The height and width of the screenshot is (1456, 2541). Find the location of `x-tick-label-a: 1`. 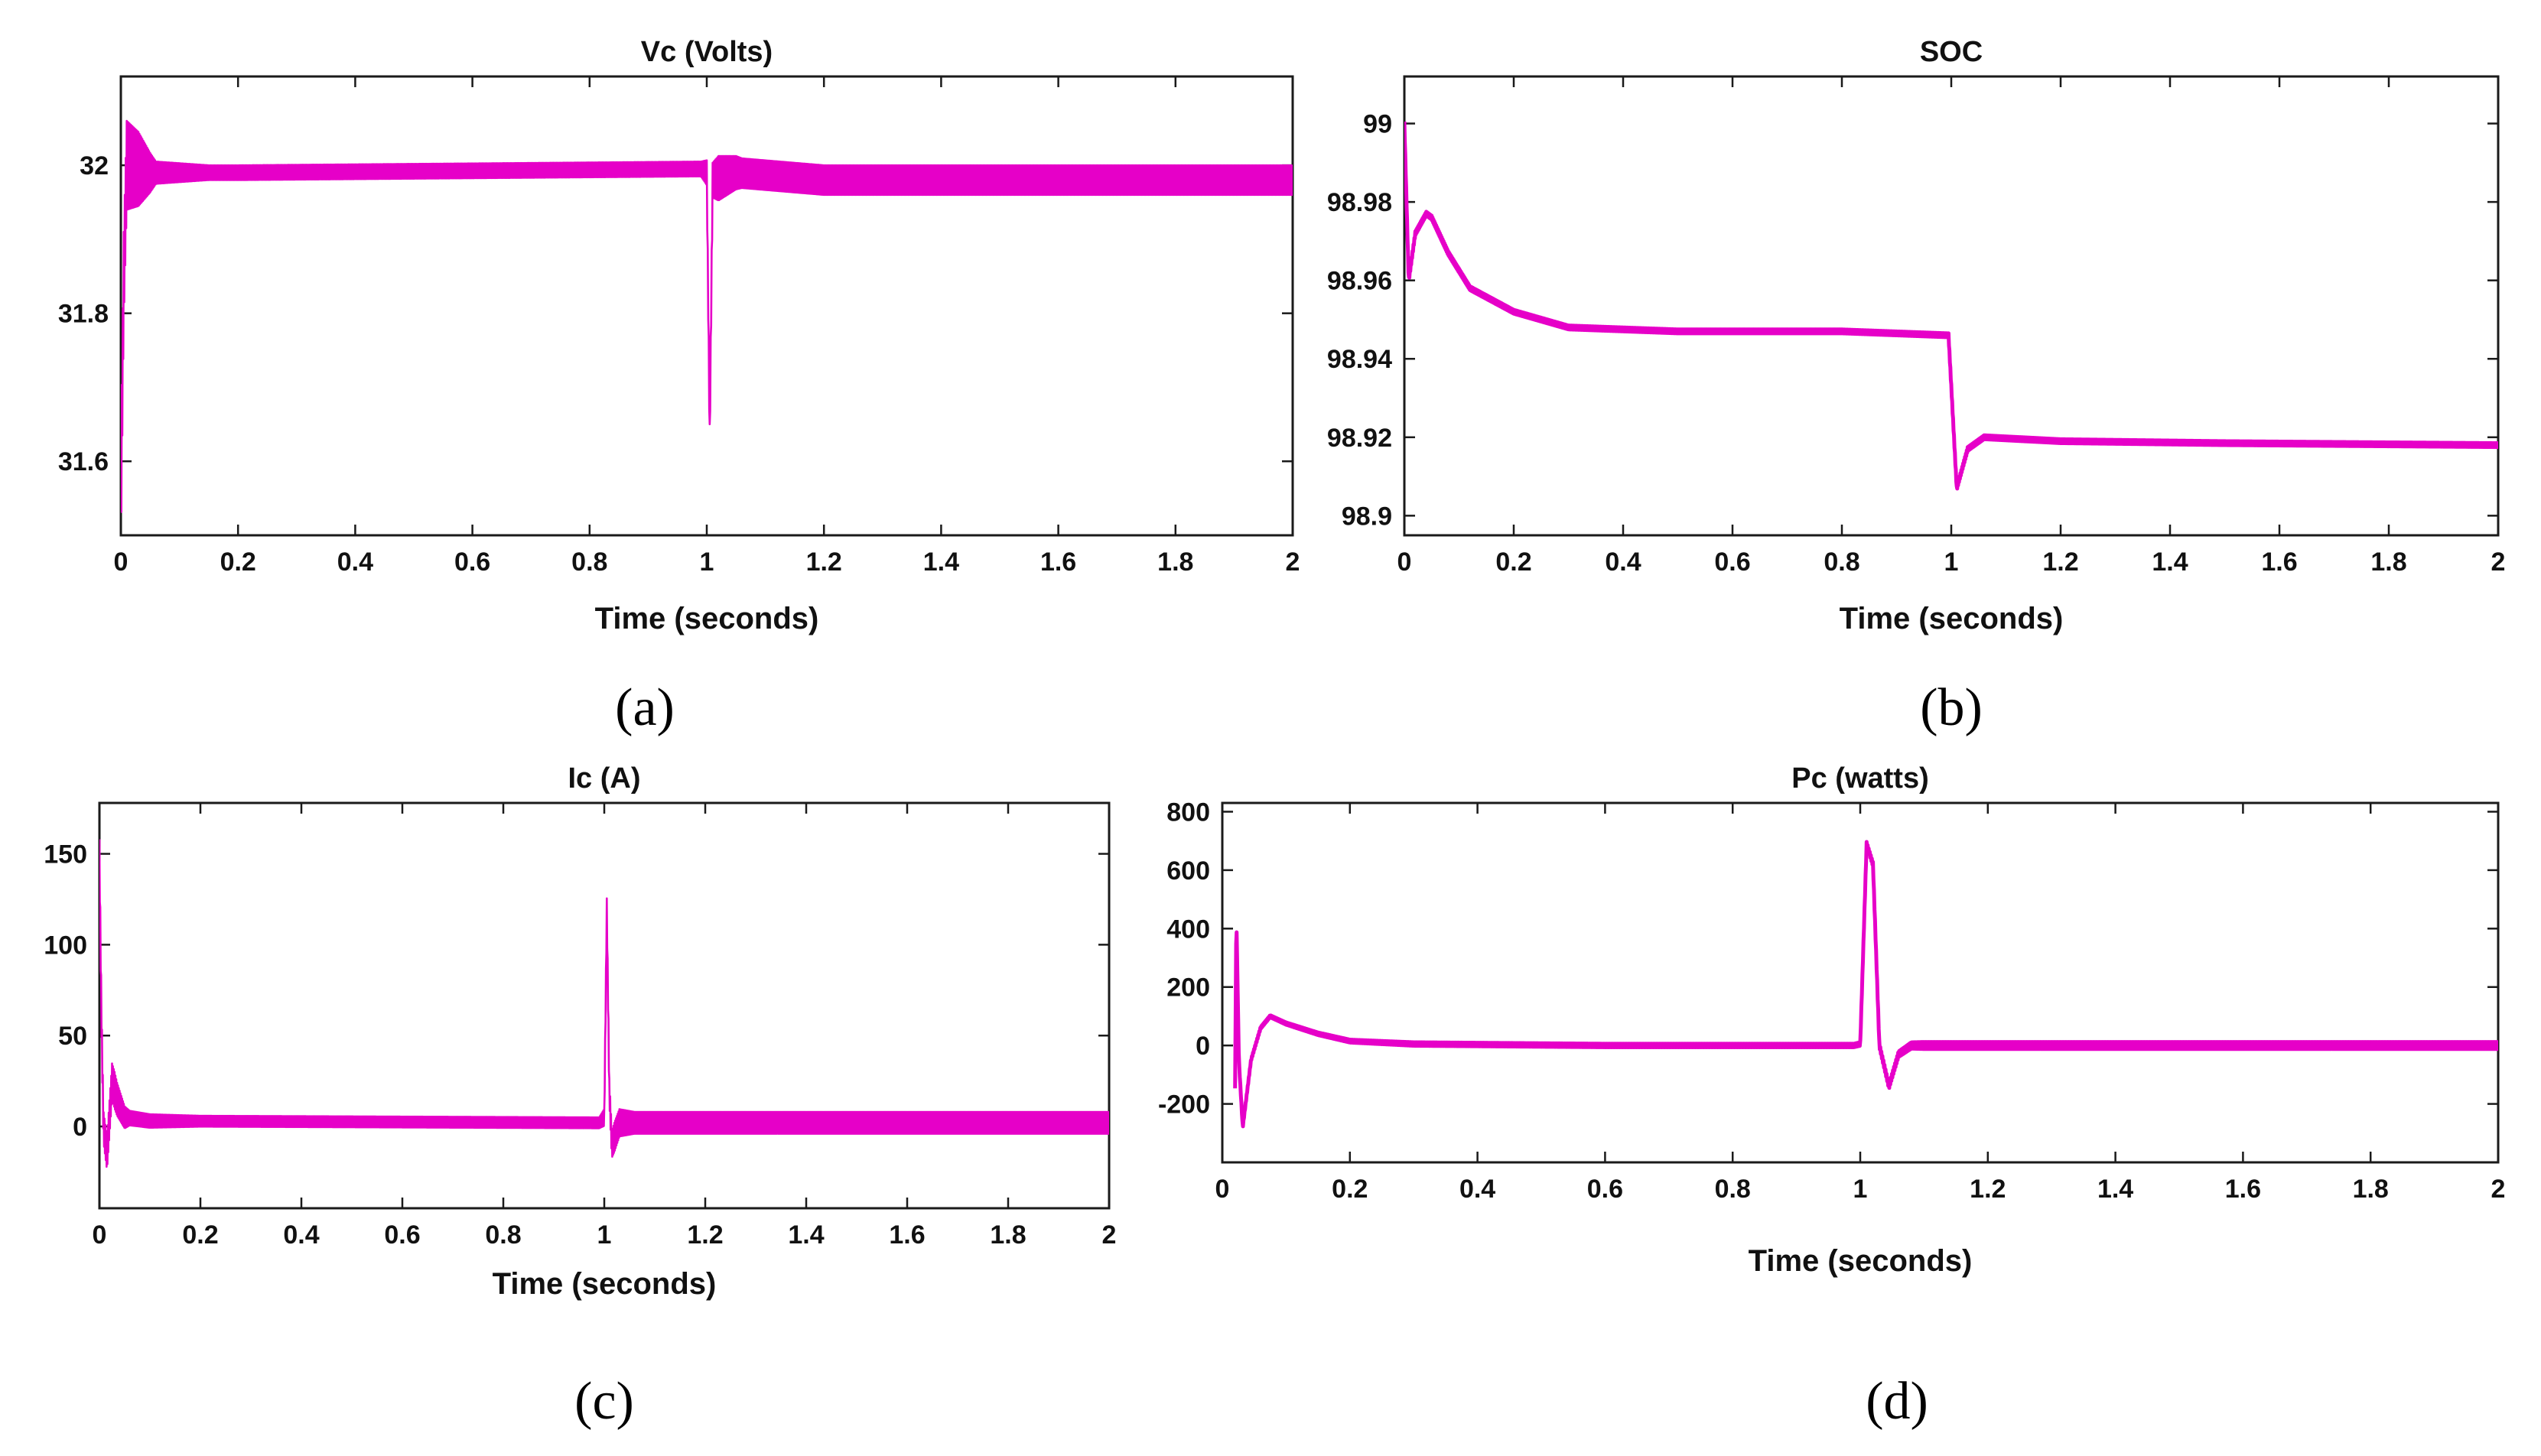

x-tick-label-a: 1 is located at coordinates (707, 562).